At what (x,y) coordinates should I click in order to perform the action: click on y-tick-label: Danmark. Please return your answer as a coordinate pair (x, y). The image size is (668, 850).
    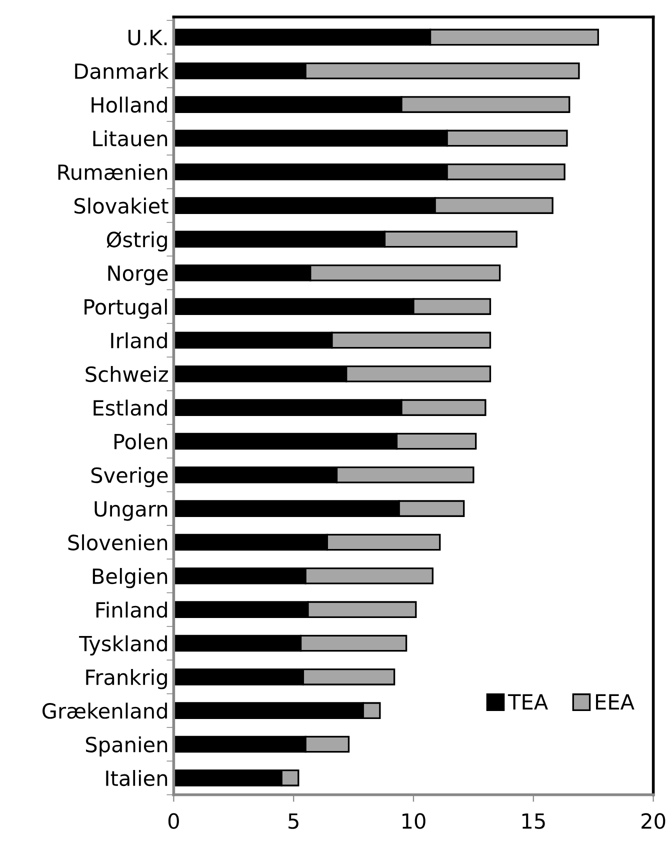
    Looking at the image, I should click on (122, 71).